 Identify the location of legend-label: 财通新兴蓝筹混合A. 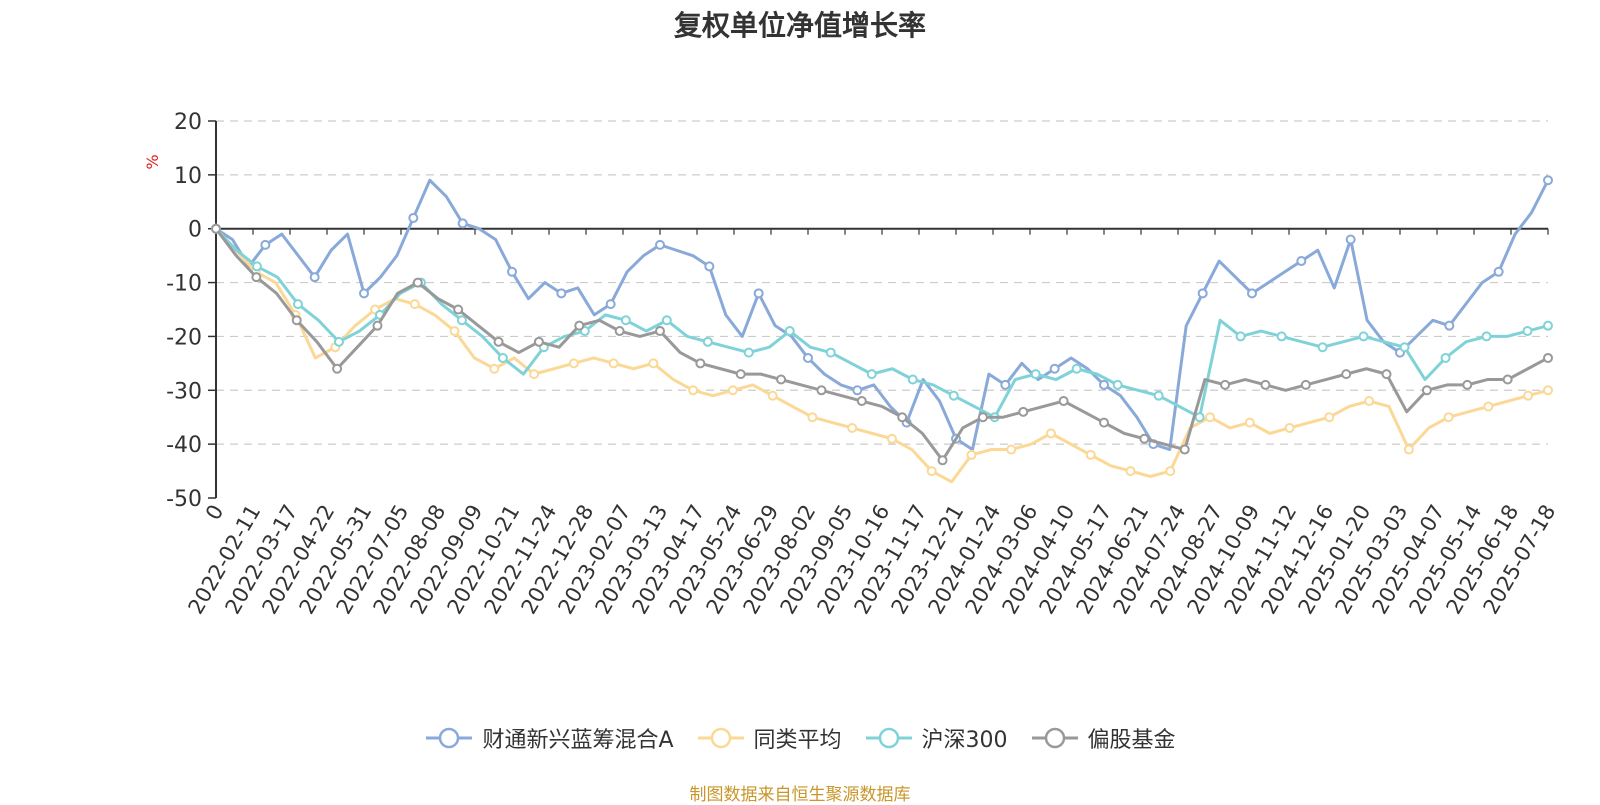
(578, 740).